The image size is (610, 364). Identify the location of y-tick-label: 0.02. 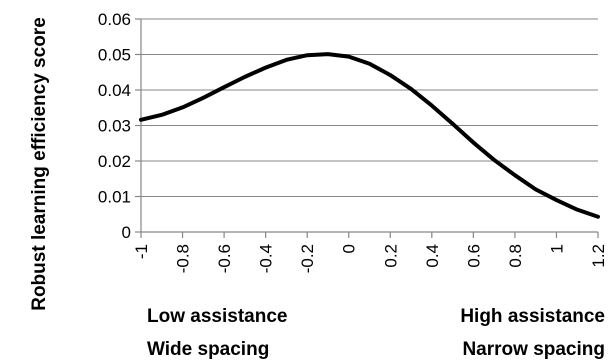
(114, 161).